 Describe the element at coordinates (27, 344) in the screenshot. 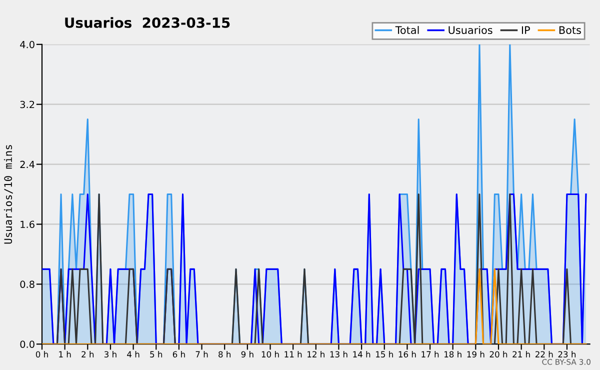

I see `y-tick-label: 0.0` at that location.